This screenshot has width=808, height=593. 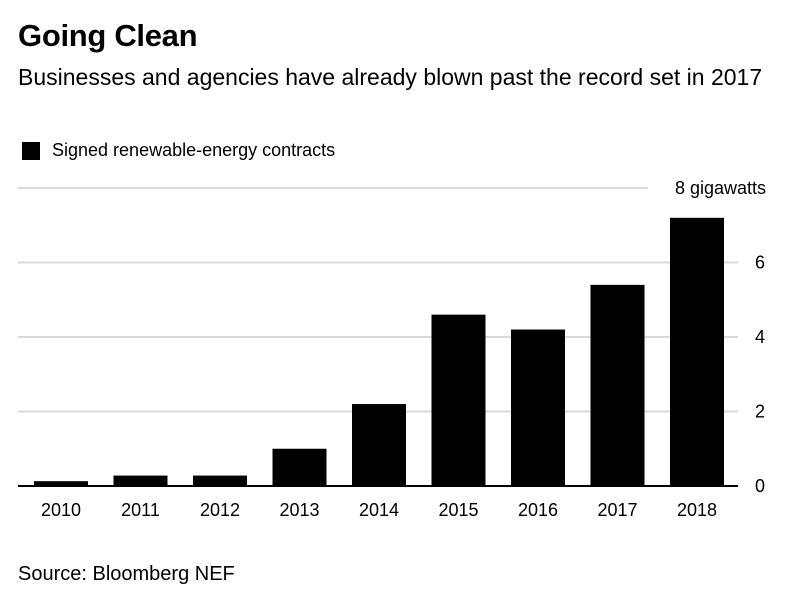 I want to click on y-tick-label: 4, so click(x=760, y=337).